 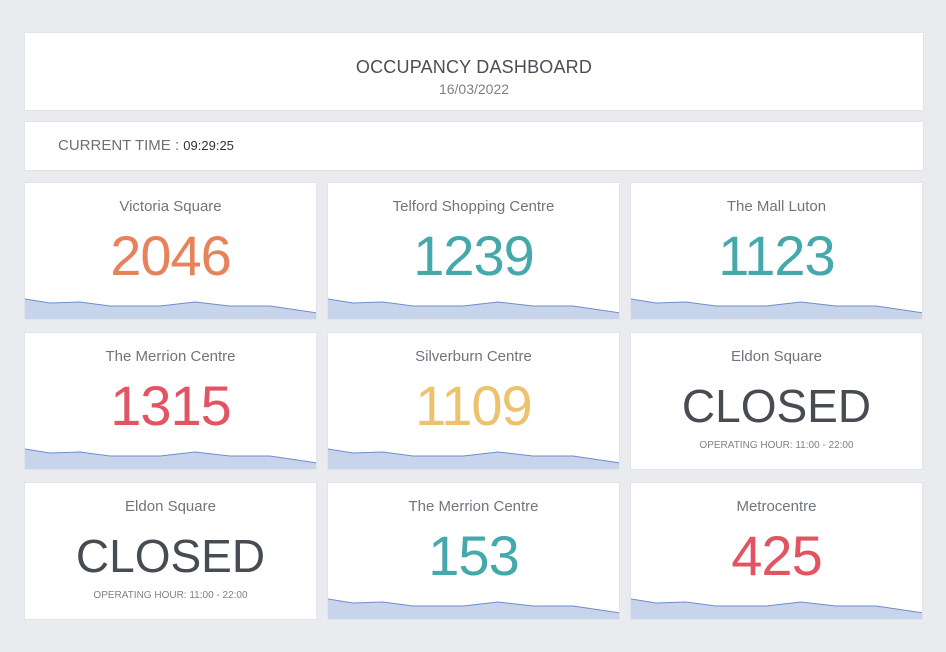 What do you see at coordinates (474, 67) in the screenshot?
I see `page-title: OCCUPANCY DASHBOARD` at bounding box center [474, 67].